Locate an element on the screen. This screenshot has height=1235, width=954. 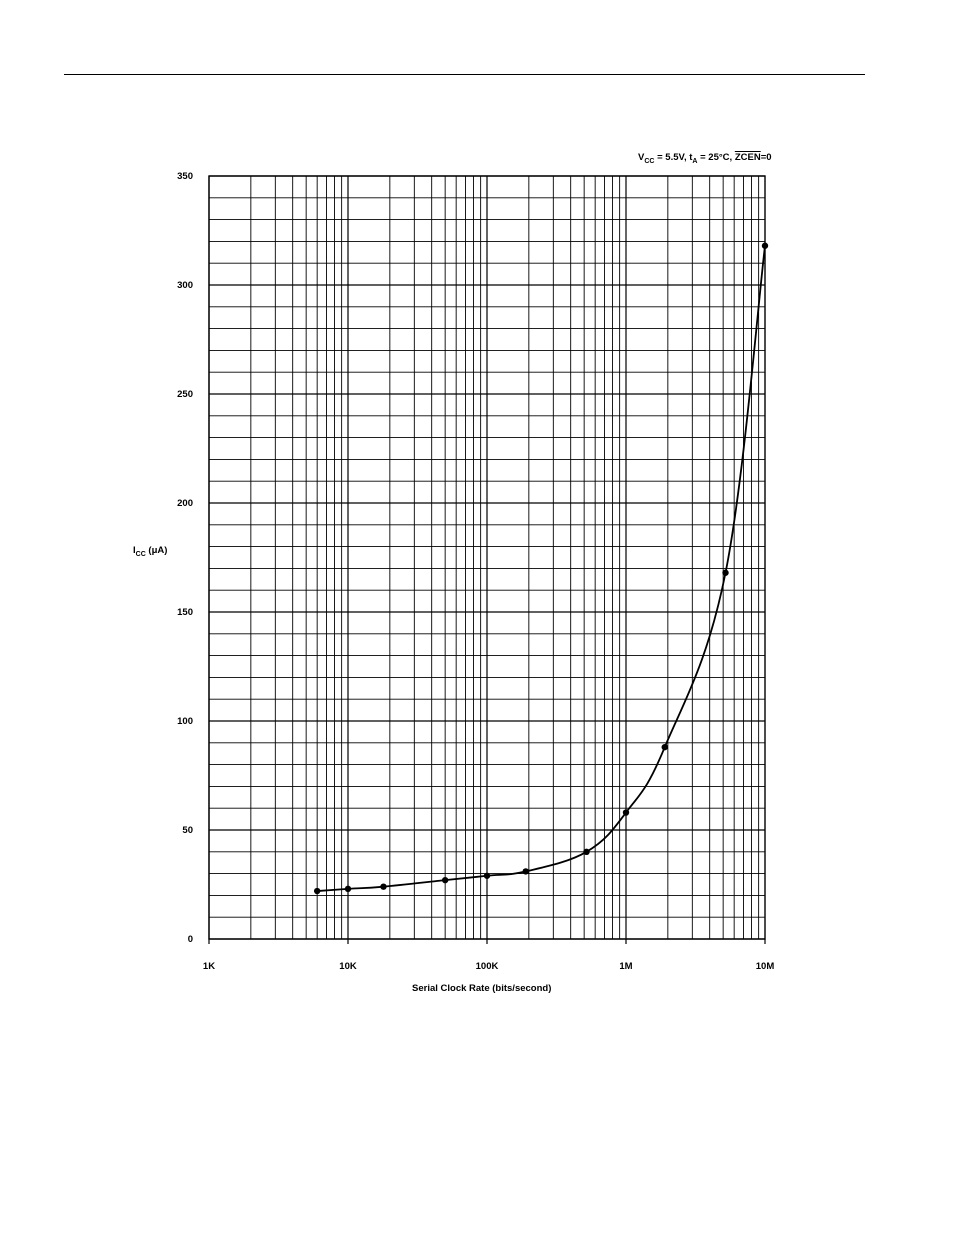
x-tick-label: 100K is located at coordinates (487, 966).